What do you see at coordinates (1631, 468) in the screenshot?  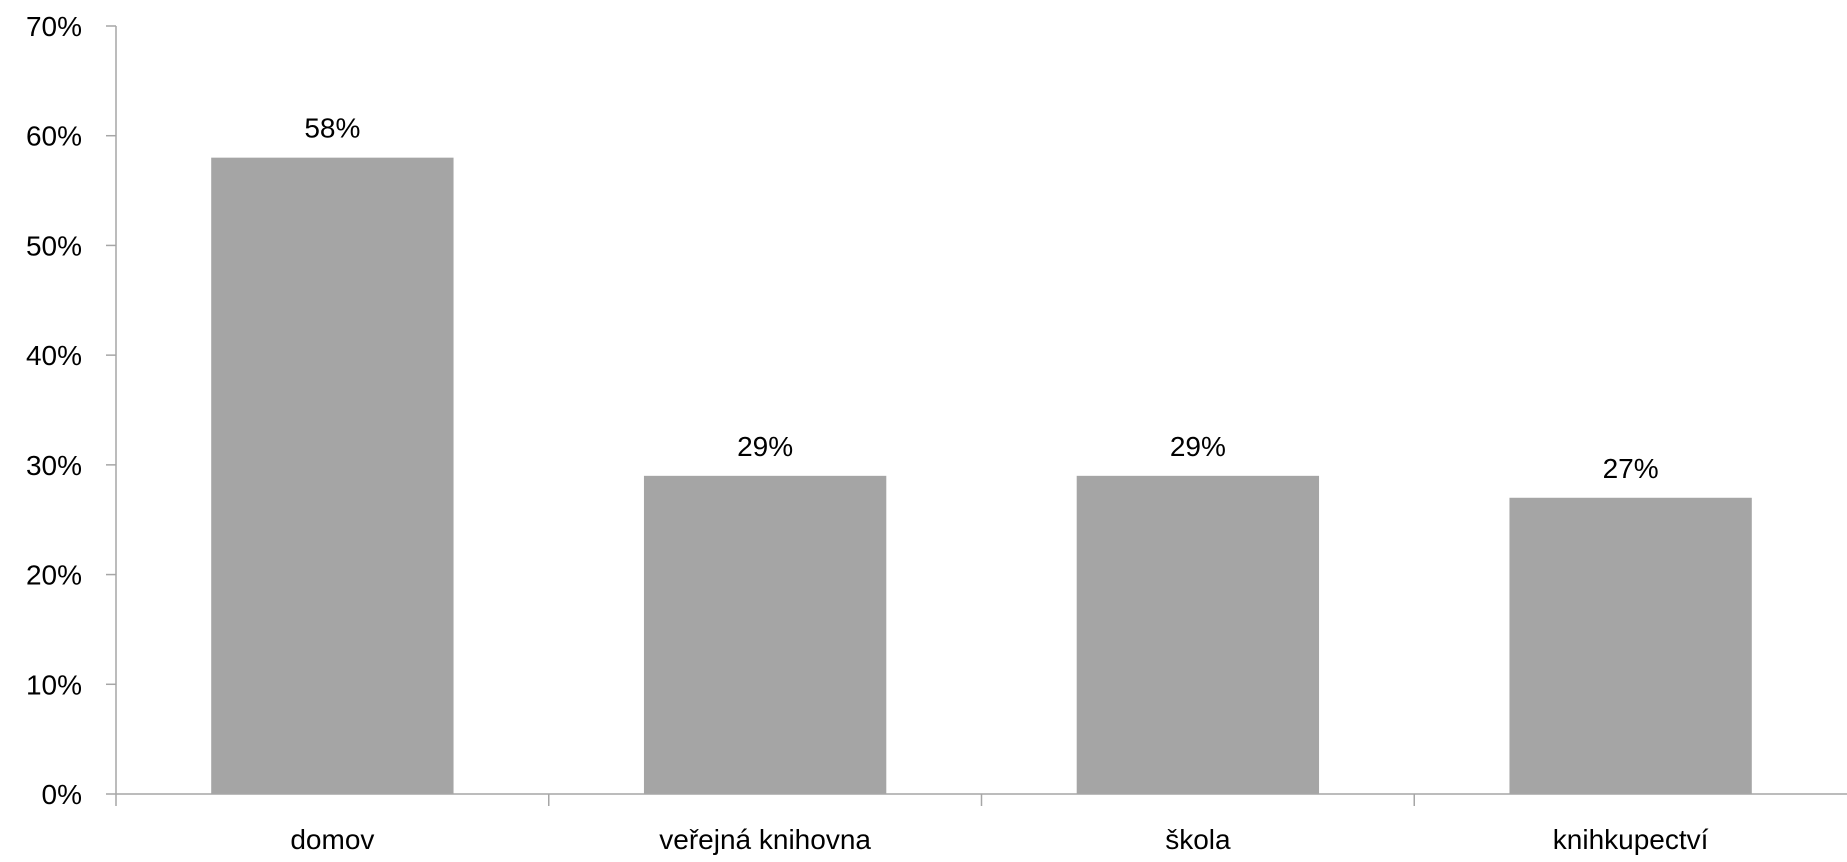 I see `data-label: 27%` at bounding box center [1631, 468].